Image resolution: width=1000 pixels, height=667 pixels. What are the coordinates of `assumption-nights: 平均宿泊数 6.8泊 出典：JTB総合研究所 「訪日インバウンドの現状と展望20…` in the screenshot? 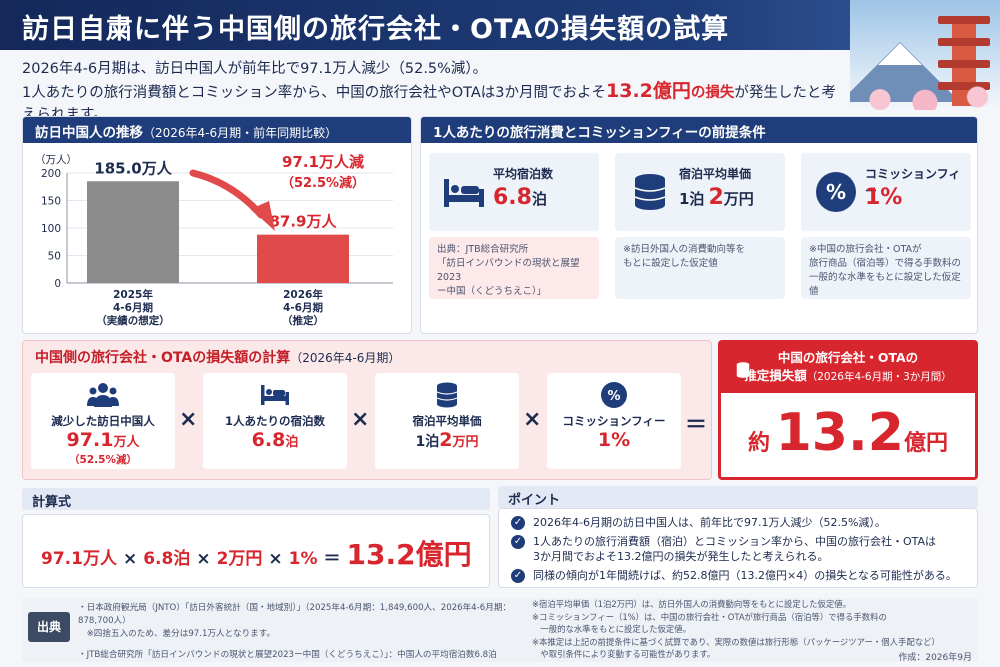 It's located at (514, 227).